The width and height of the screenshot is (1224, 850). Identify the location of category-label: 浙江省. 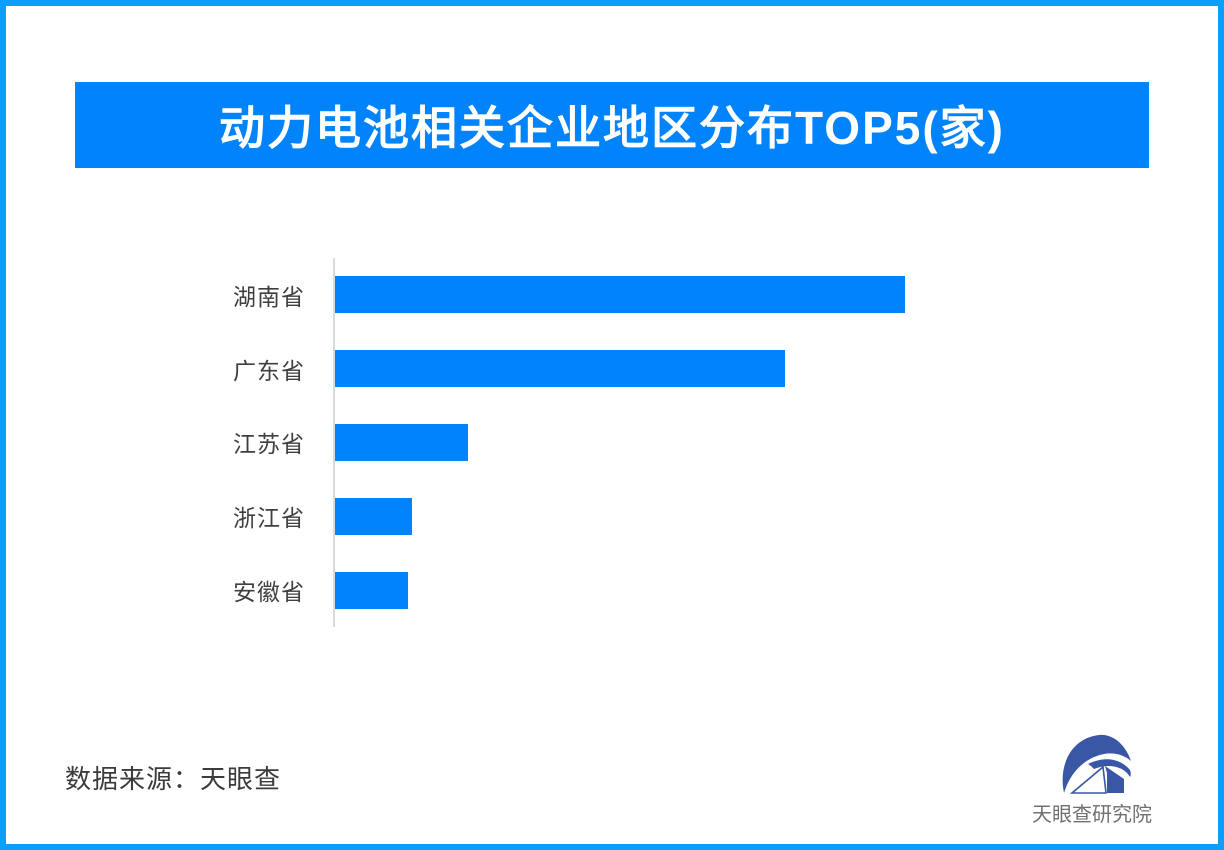
(269, 518).